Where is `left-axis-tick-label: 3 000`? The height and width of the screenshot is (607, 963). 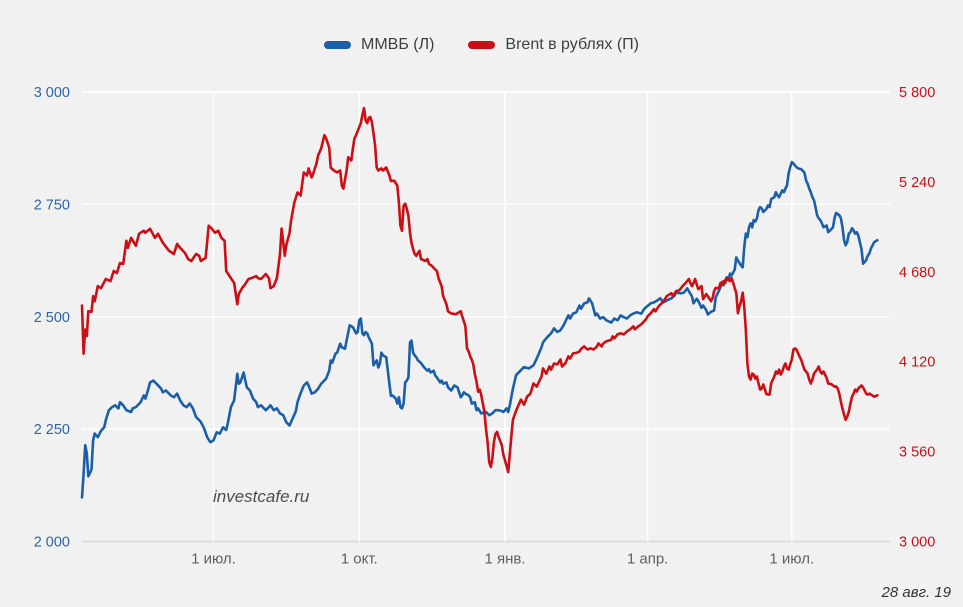
left-axis-tick-label: 3 000 is located at coordinates (52, 93).